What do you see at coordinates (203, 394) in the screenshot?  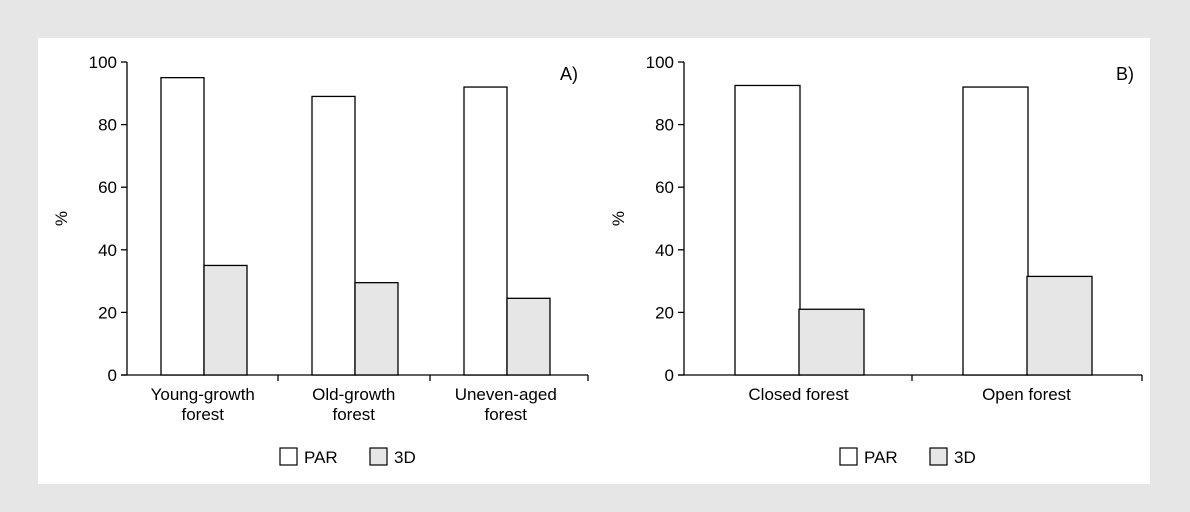 I see `x-category-label: Young-growth` at bounding box center [203, 394].